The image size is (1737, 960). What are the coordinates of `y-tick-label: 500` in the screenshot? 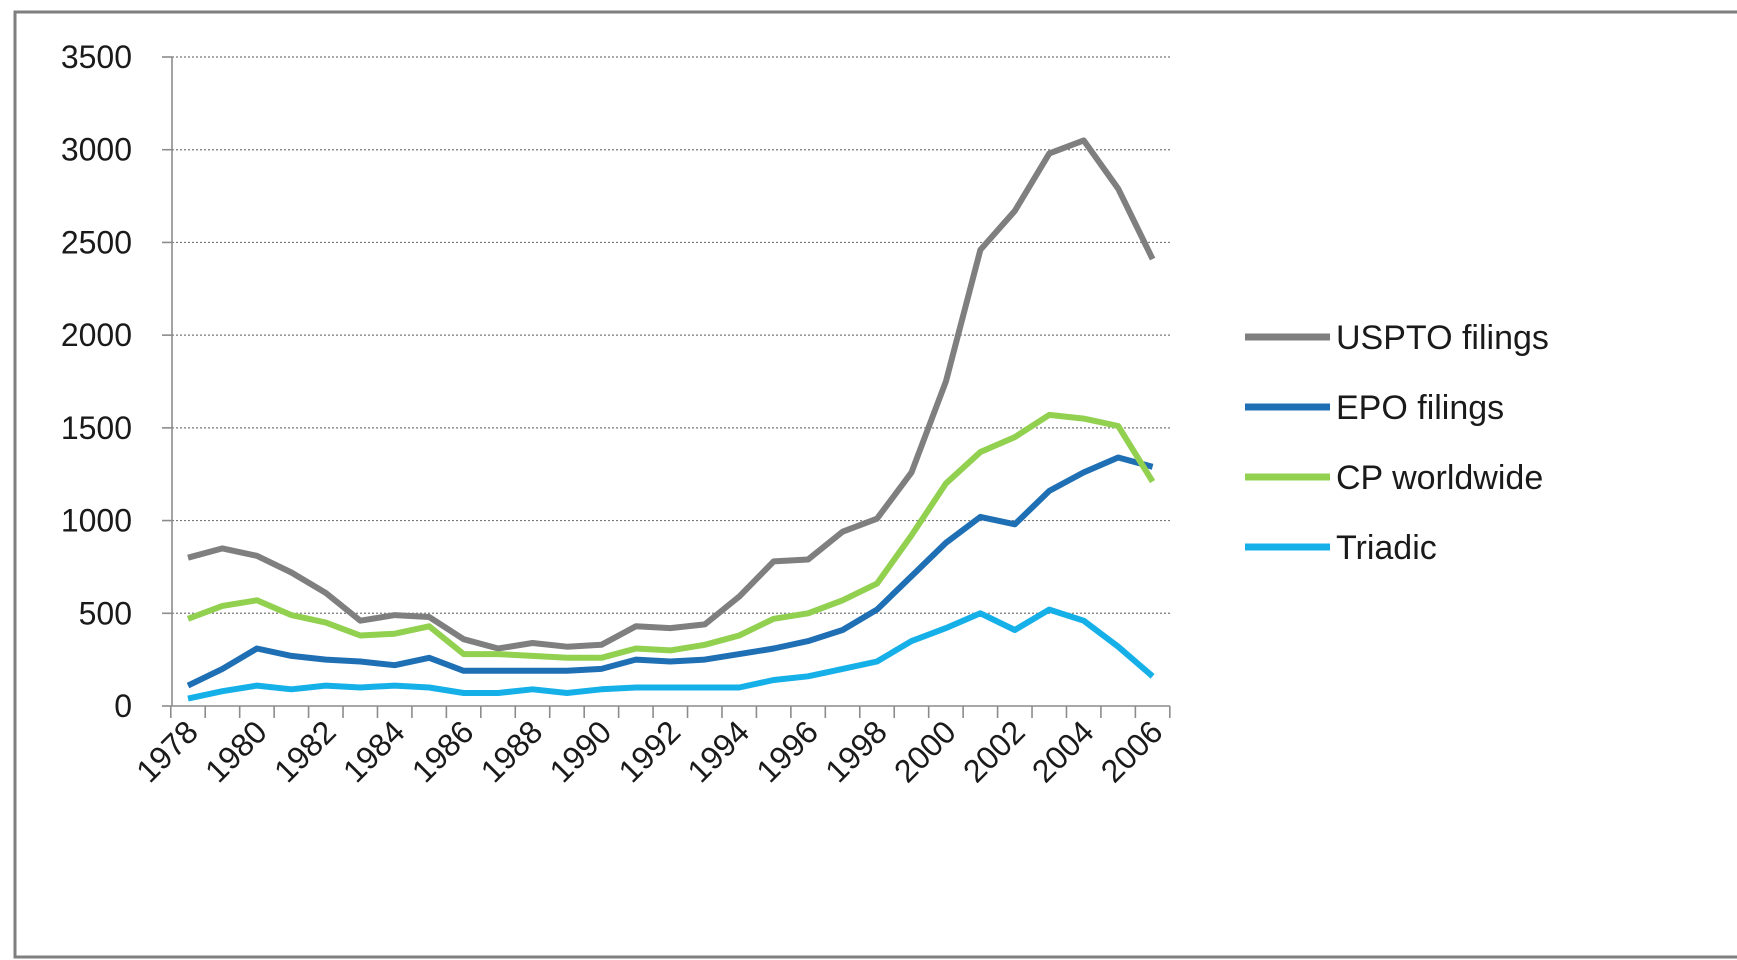 It's located at (105, 613).